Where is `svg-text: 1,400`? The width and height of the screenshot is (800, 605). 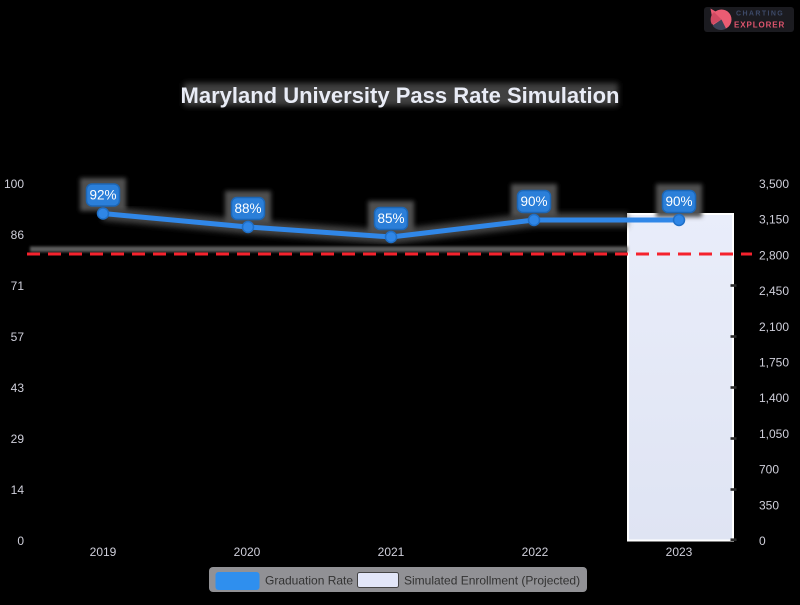 svg-text: 1,400 is located at coordinates (774, 398).